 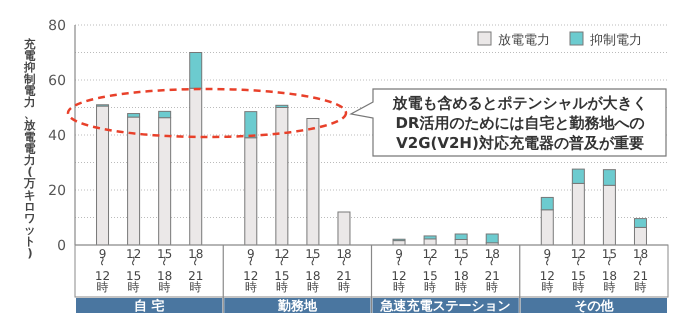 I want to click on legend-label: 抑制電力, so click(x=616, y=40).